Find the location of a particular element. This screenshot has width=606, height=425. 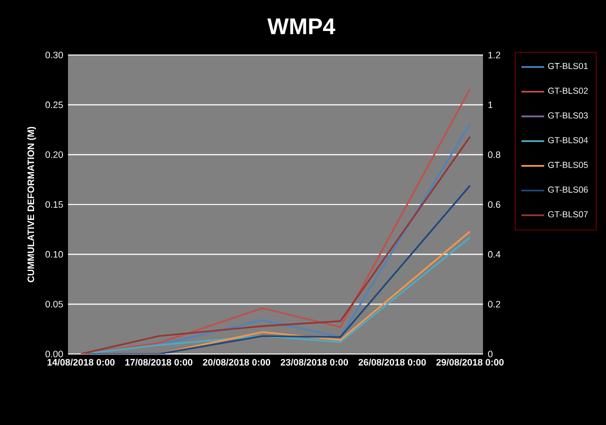

y2-tick-label: 0.4 is located at coordinates (494, 254).